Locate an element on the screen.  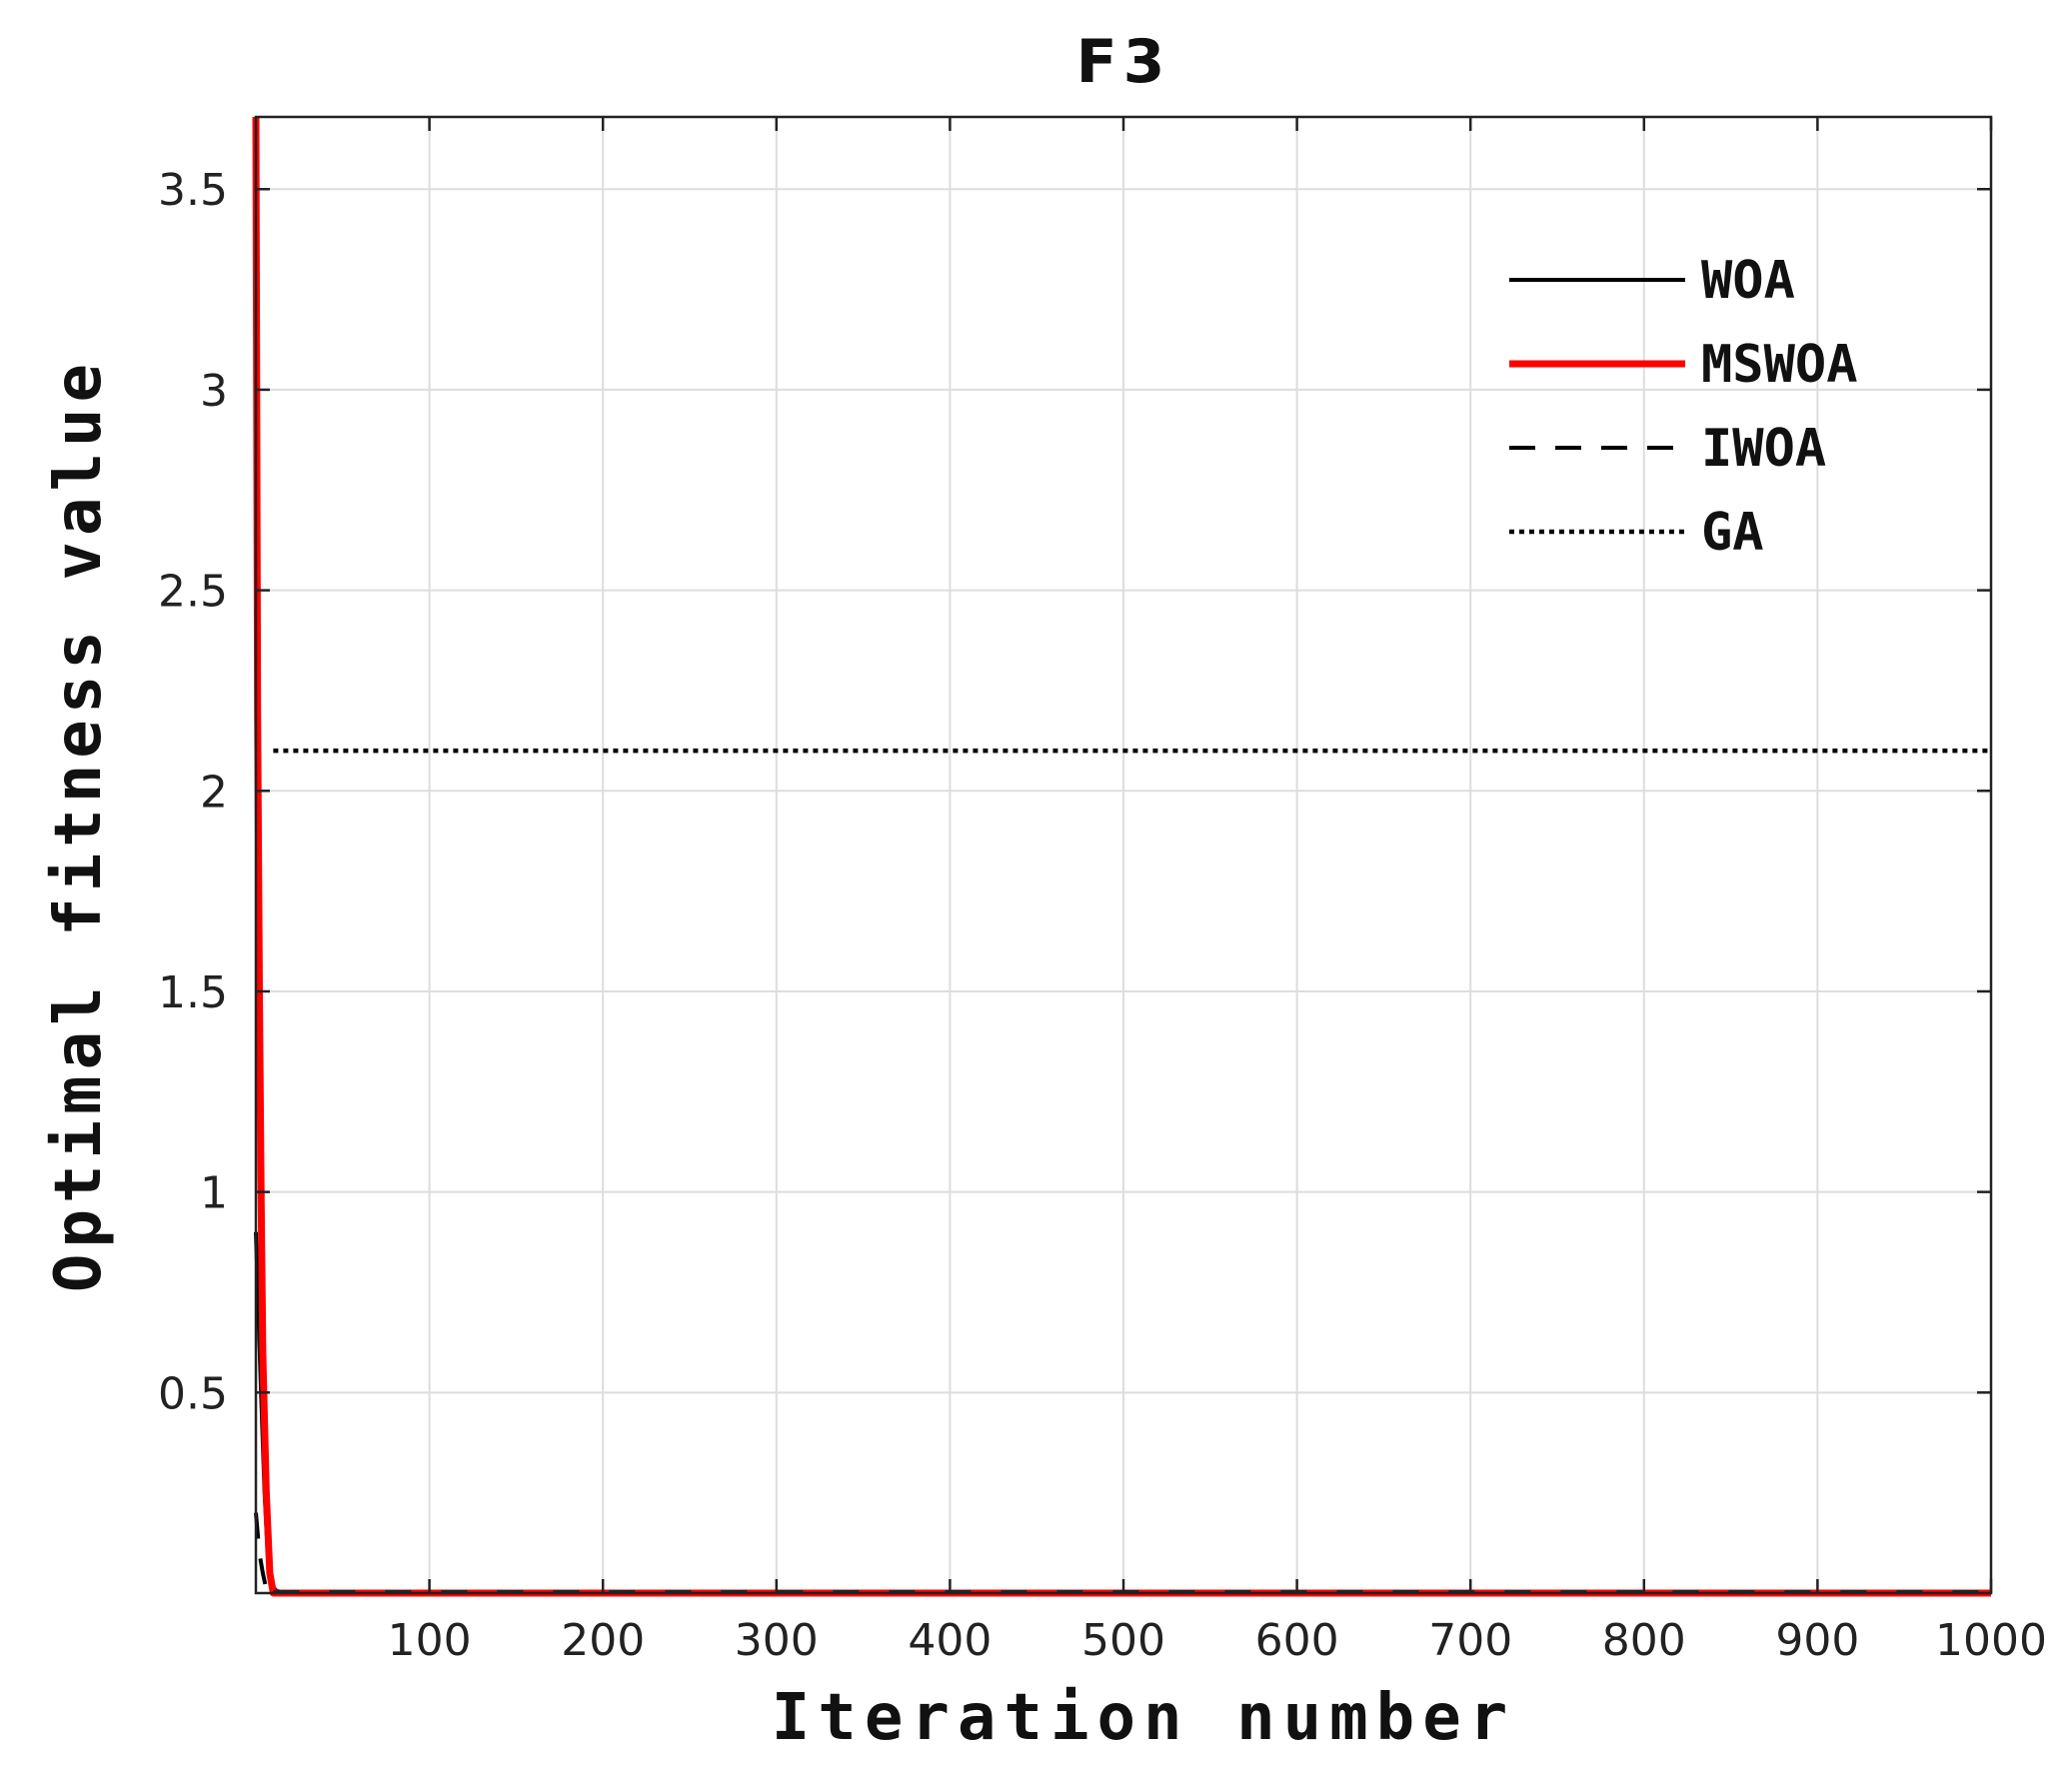
y-tick-label: 3.5 is located at coordinates (193, 190).